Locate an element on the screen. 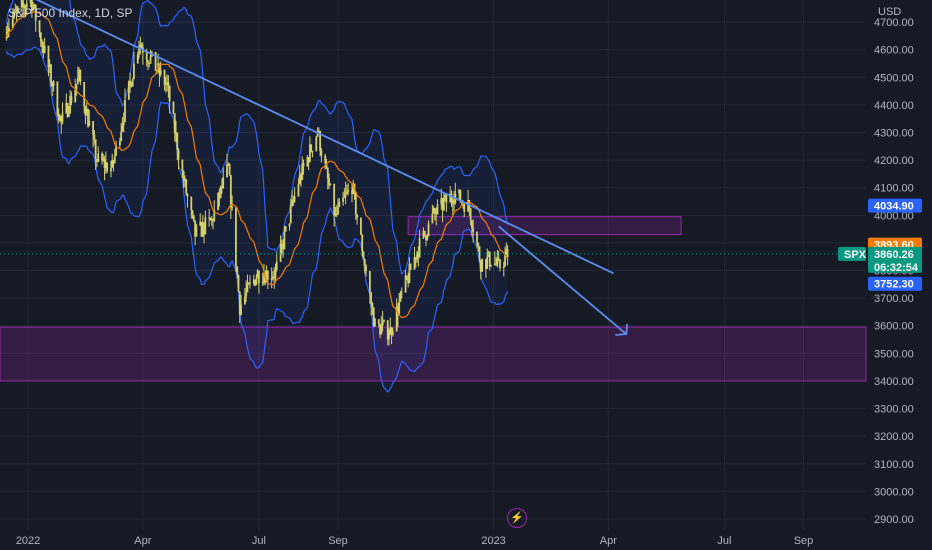 The height and width of the screenshot is (550, 932). time-tick-label: 2023 is located at coordinates (493, 541).